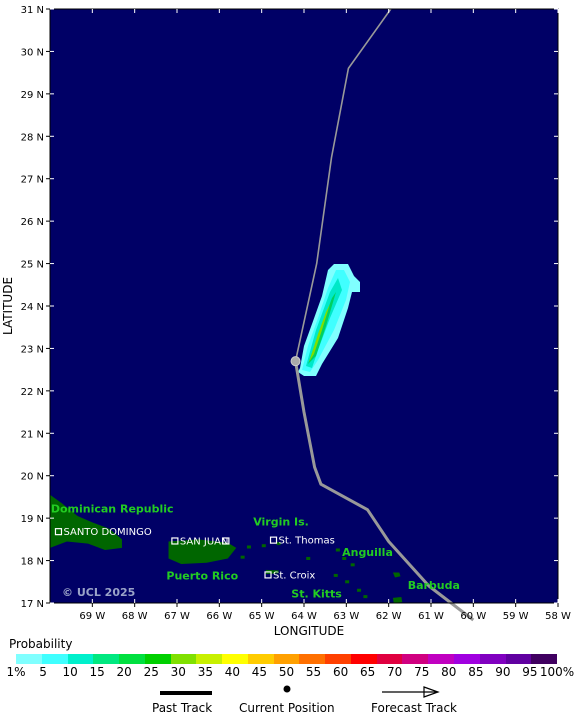 This screenshot has height=724, width=580. What do you see at coordinates (423, 702) in the screenshot?
I see `forecast-track-key: Forecast Track` at bounding box center [423, 702].